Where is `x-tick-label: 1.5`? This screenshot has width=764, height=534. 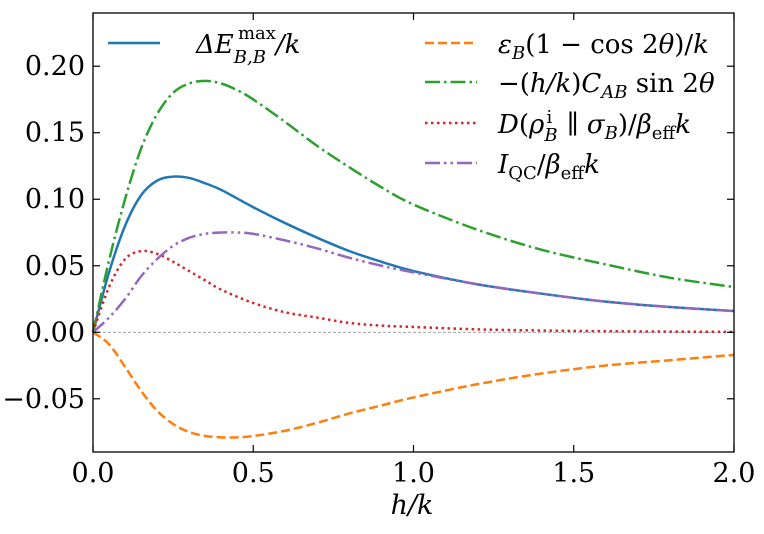 x-tick-label: 1.5 is located at coordinates (573, 473).